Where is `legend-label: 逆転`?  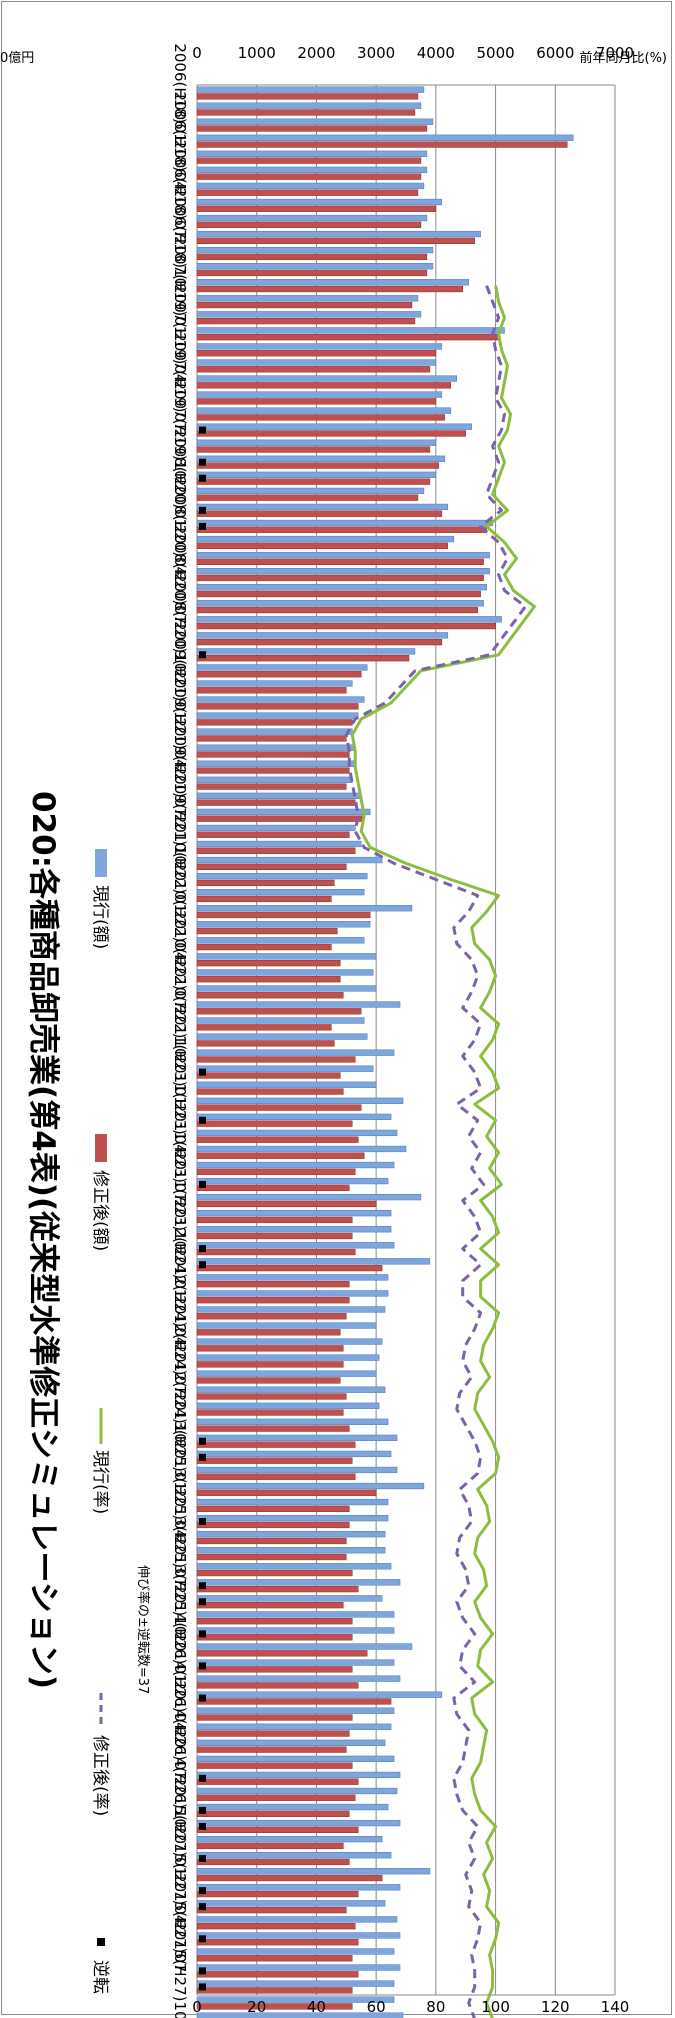
legend-label: 逆転 is located at coordinates (100, 1977).